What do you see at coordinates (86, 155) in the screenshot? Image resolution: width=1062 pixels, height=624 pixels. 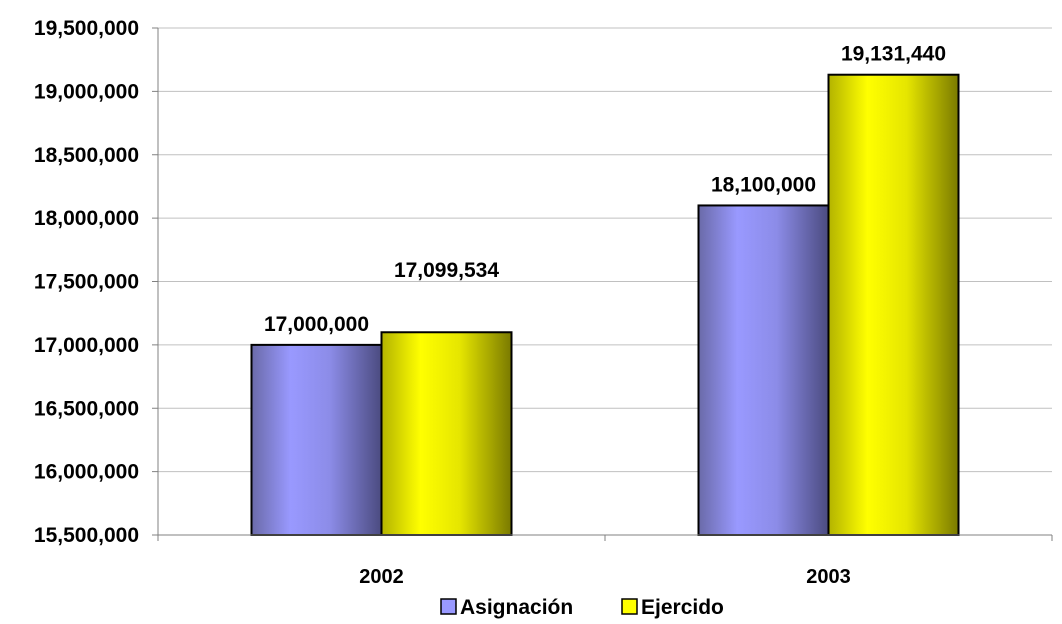 I see `y-tick-label: 18,500,000` at bounding box center [86, 155].